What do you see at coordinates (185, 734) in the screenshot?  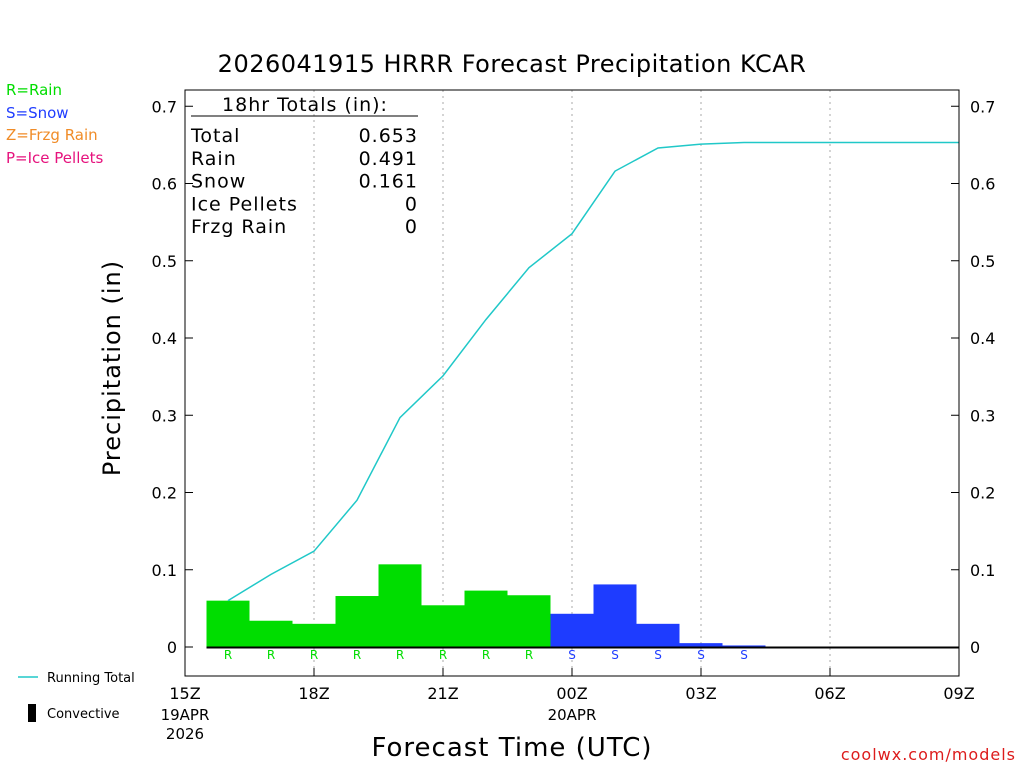 I see `x-tick-year-0: 2026` at bounding box center [185, 734].